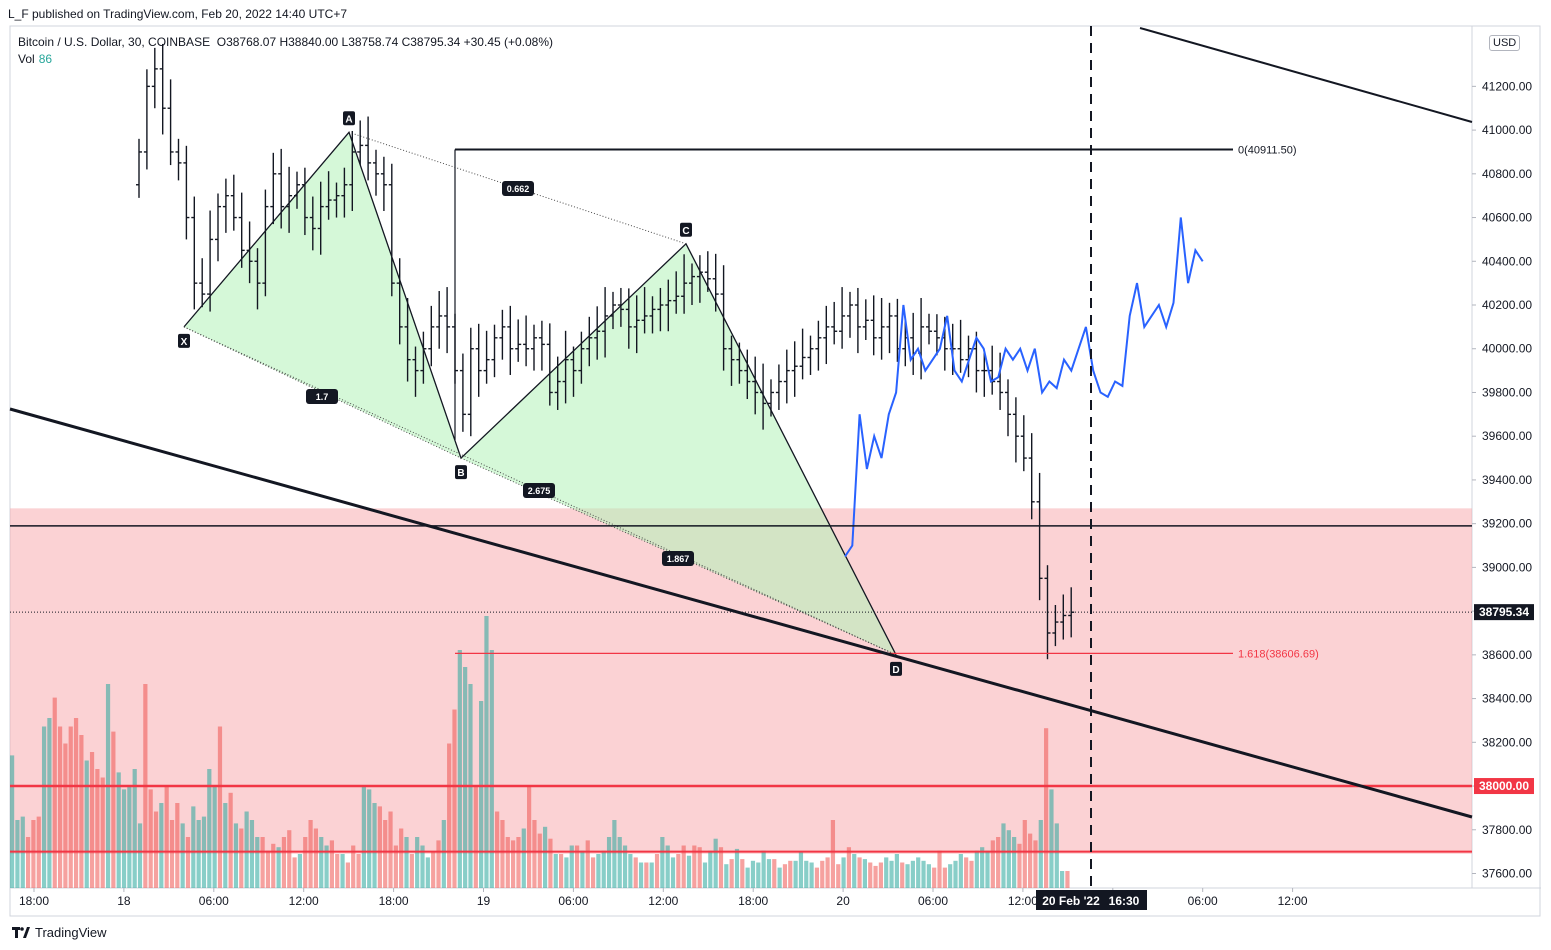  I want to click on price-tick-label: 39200.00, so click(1507, 524).